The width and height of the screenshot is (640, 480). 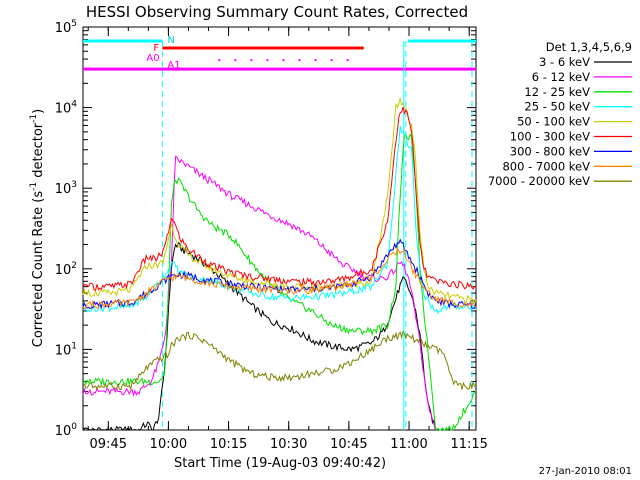 What do you see at coordinates (66, 430) in the screenshot?
I see `y-tick-label: 100` at bounding box center [66, 430].